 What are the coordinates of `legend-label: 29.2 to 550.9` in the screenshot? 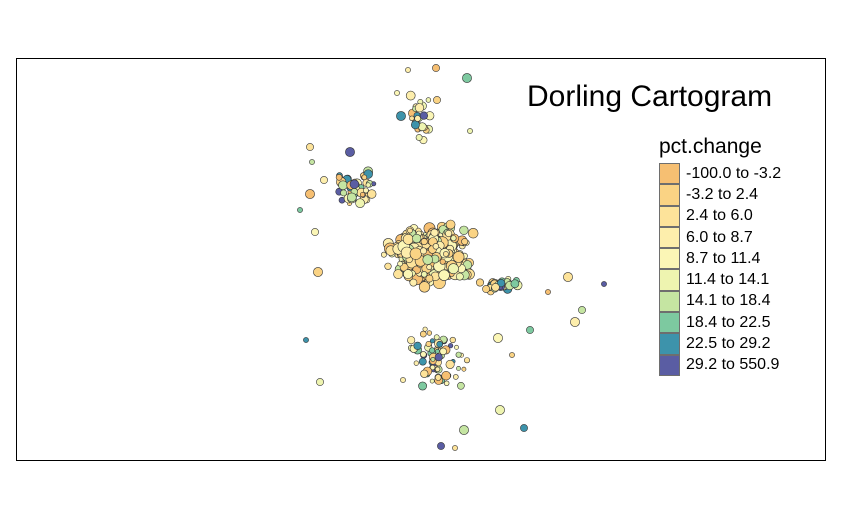 It's located at (733, 365).